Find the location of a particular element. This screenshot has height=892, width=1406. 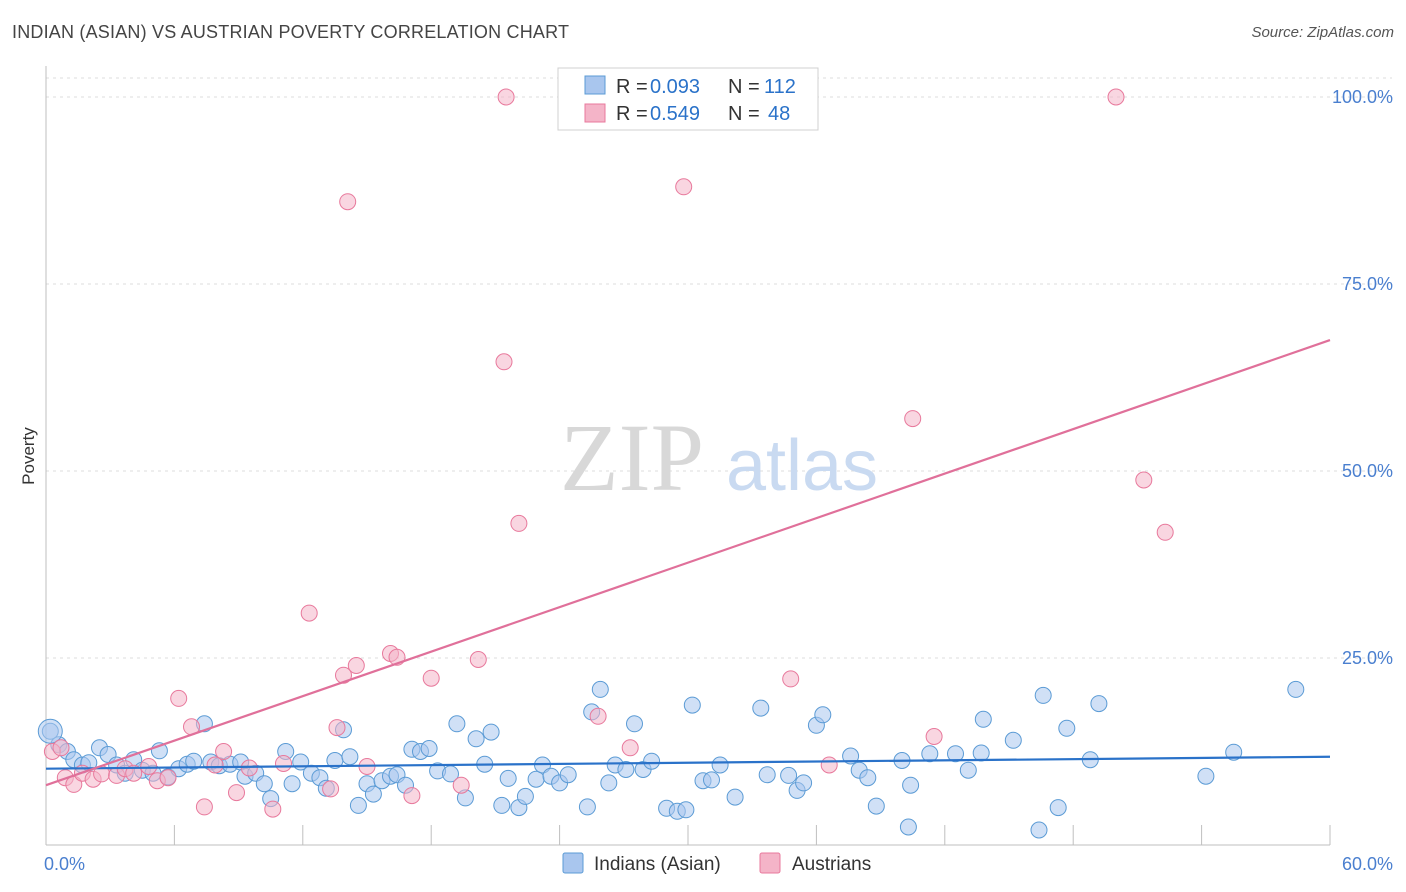

legend-swatch-indians is located at coordinates (573, 863).